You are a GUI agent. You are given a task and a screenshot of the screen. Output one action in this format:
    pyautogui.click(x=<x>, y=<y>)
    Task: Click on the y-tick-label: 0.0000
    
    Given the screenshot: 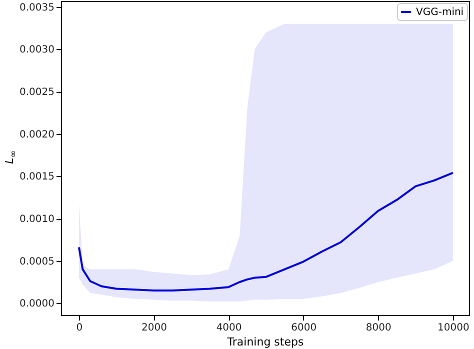 What is the action you would take?
    pyautogui.click(x=37, y=304)
    